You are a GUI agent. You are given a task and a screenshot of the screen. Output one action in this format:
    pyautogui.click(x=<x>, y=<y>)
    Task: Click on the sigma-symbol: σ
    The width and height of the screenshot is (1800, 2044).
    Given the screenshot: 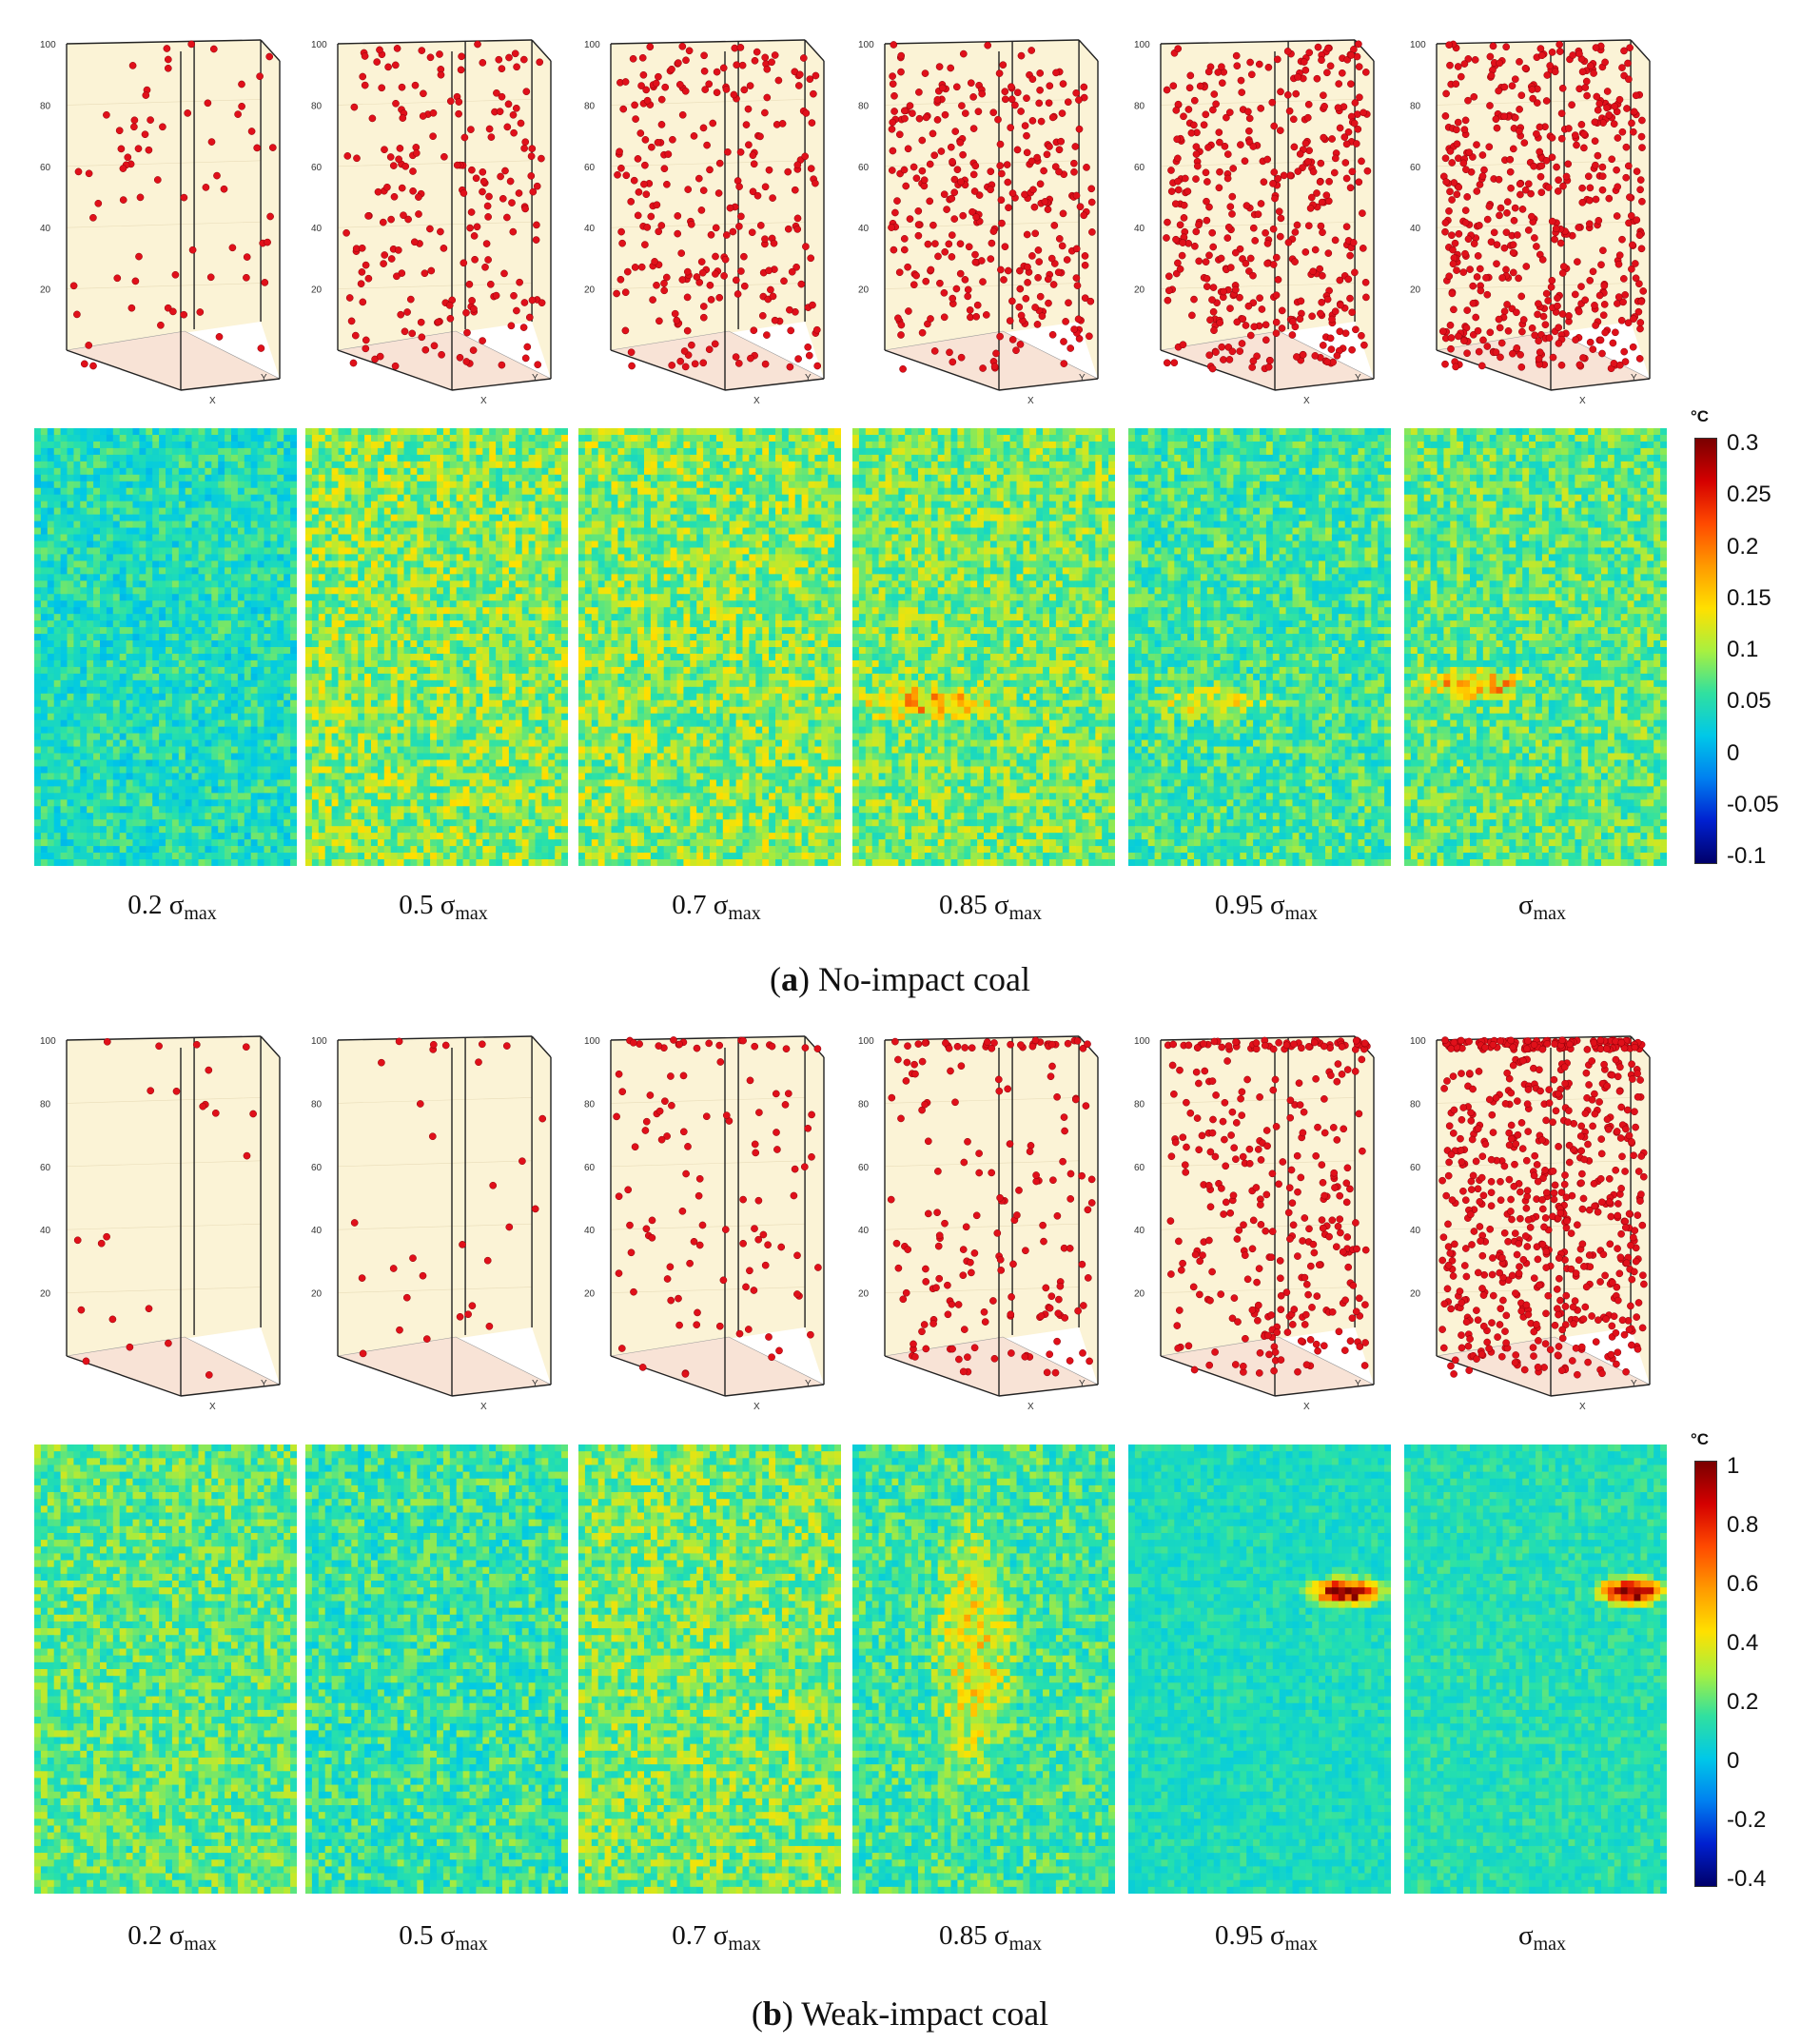 What is the action you would take?
    pyautogui.click(x=1001, y=905)
    